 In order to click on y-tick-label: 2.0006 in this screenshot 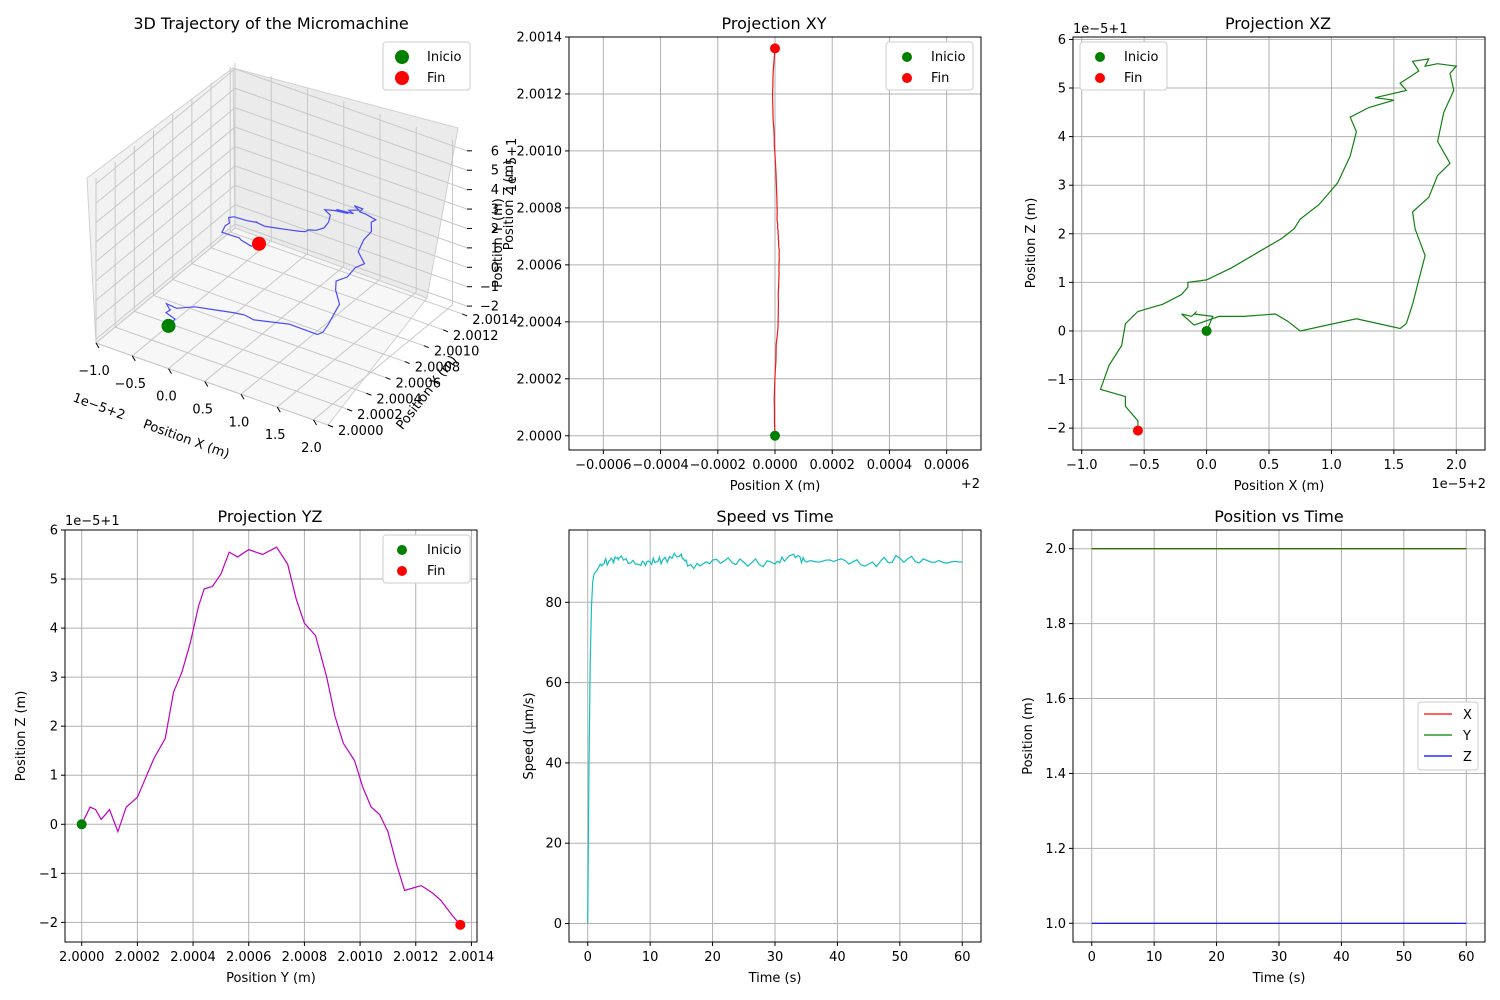, I will do `click(540, 265)`.